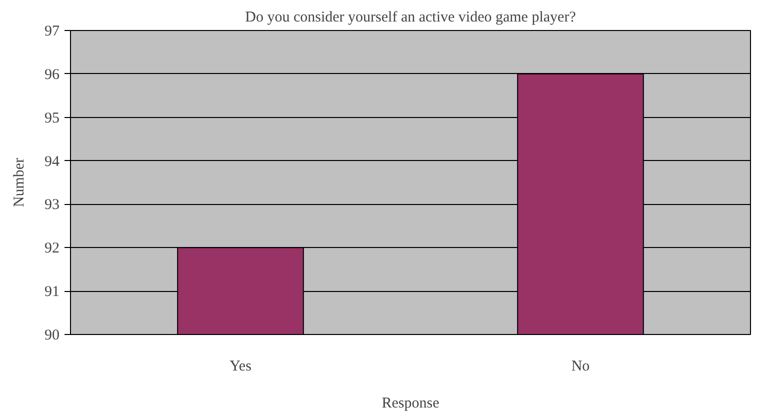  Describe the element at coordinates (410, 18) in the screenshot. I see `chart-title: Do you consider yourself an active video game player?` at that location.